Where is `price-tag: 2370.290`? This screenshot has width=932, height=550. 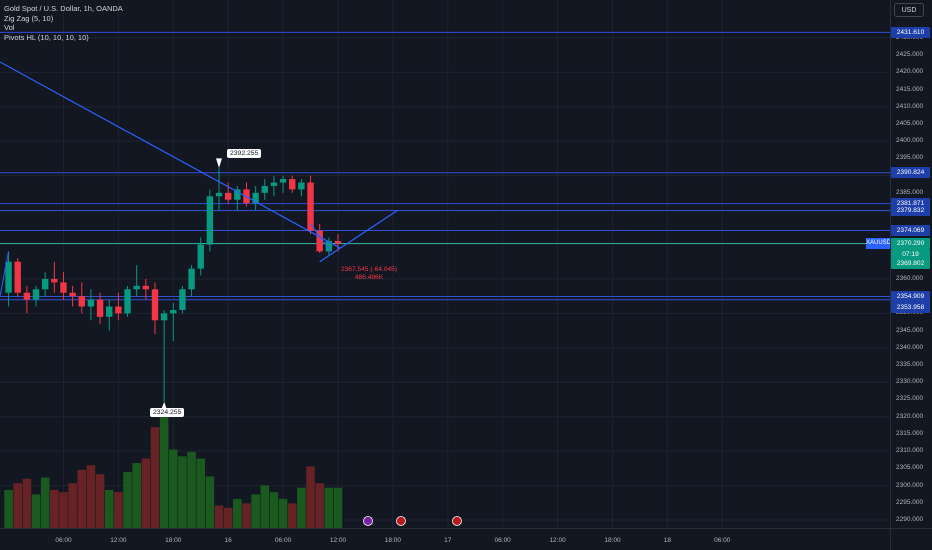 price-tag: 2370.290 is located at coordinates (910, 243).